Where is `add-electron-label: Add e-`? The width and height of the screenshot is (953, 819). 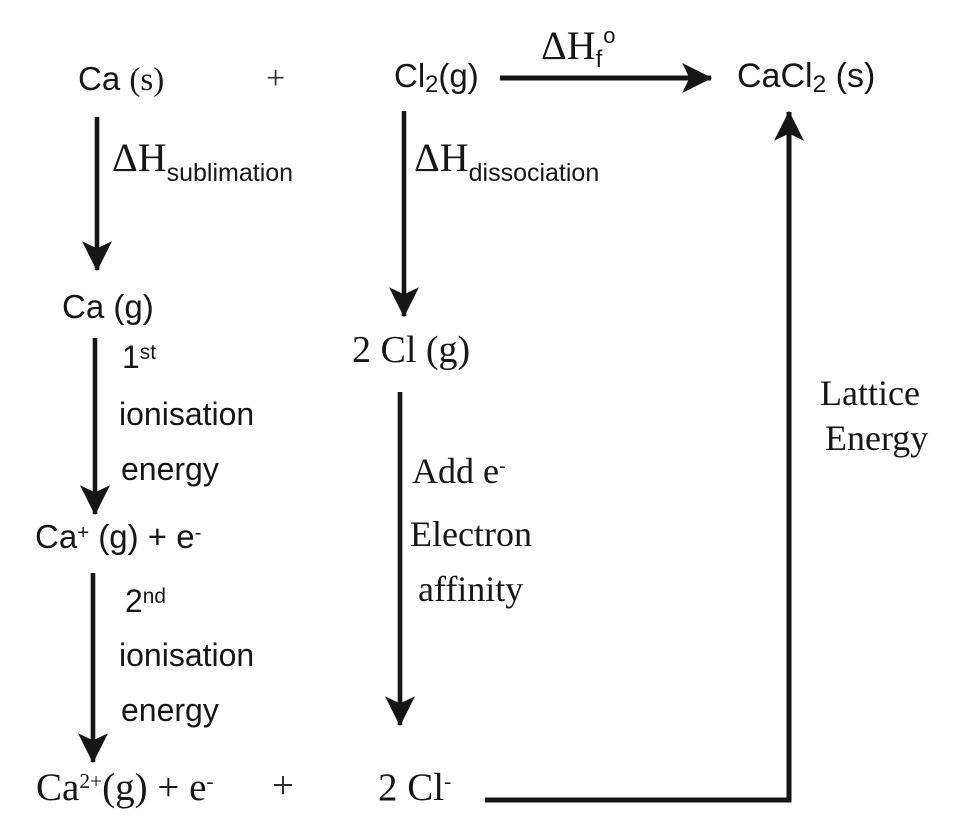
add-electron-label: Add e- is located at coordinates (459, 471).